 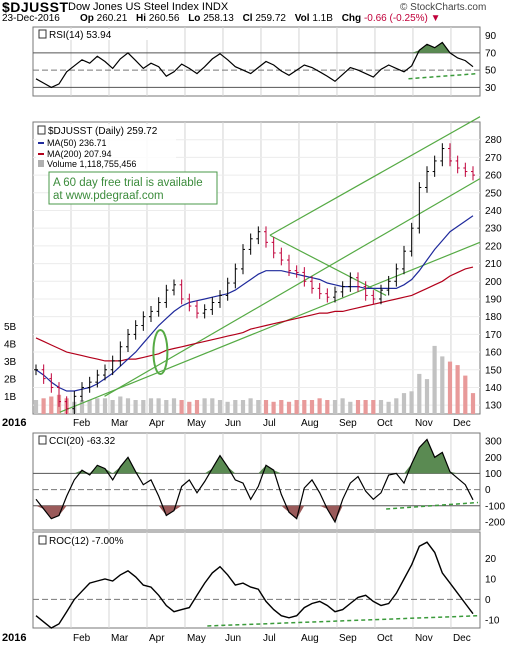 What do you see at coordinates (375, 176) in the screenshot?
I see `channel-upper-line` at bounding box center [375, 176].